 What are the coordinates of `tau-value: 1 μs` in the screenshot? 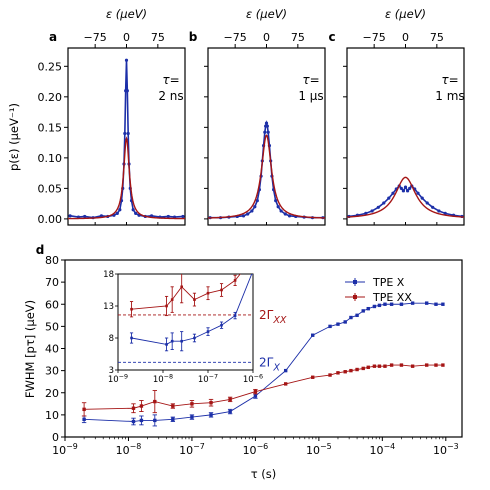 It's located at (310, 96).